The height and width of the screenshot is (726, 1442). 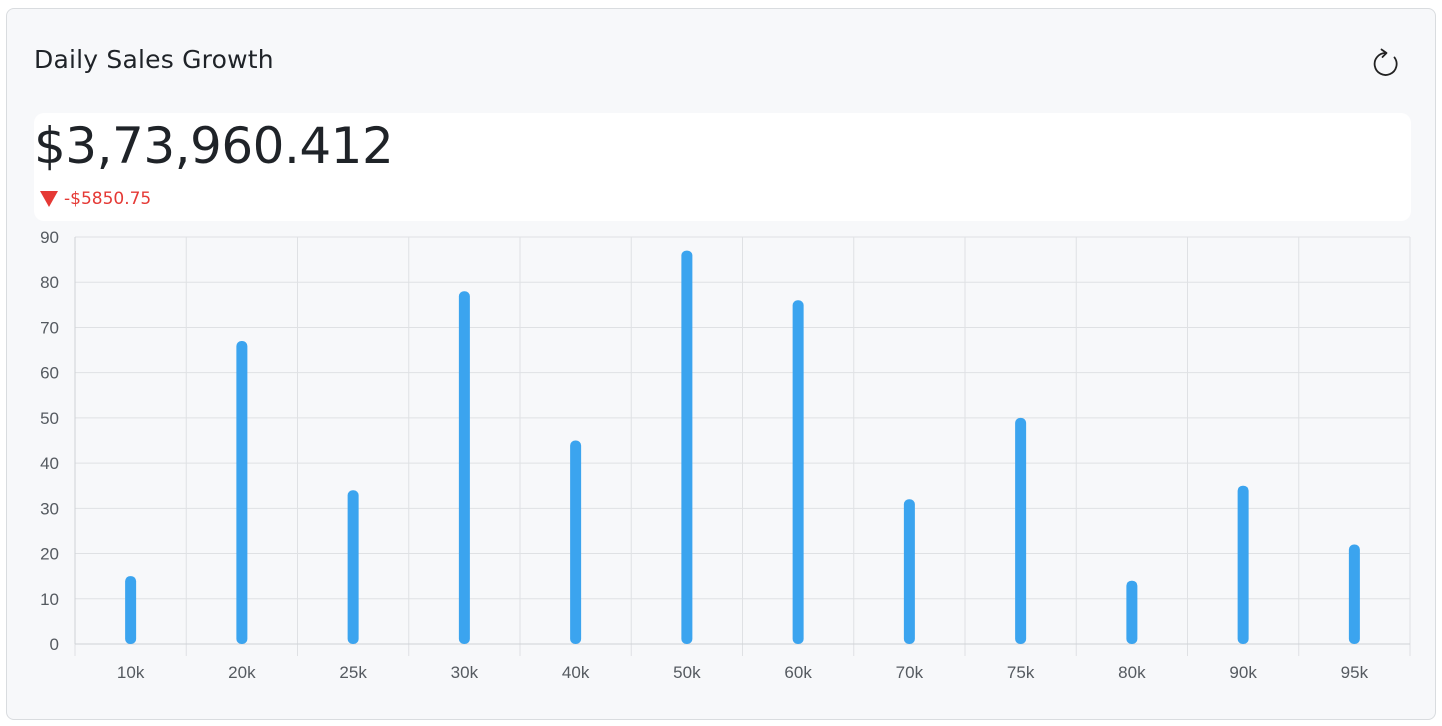 I want to click on refresh-button, so click(x=1386, y=64).